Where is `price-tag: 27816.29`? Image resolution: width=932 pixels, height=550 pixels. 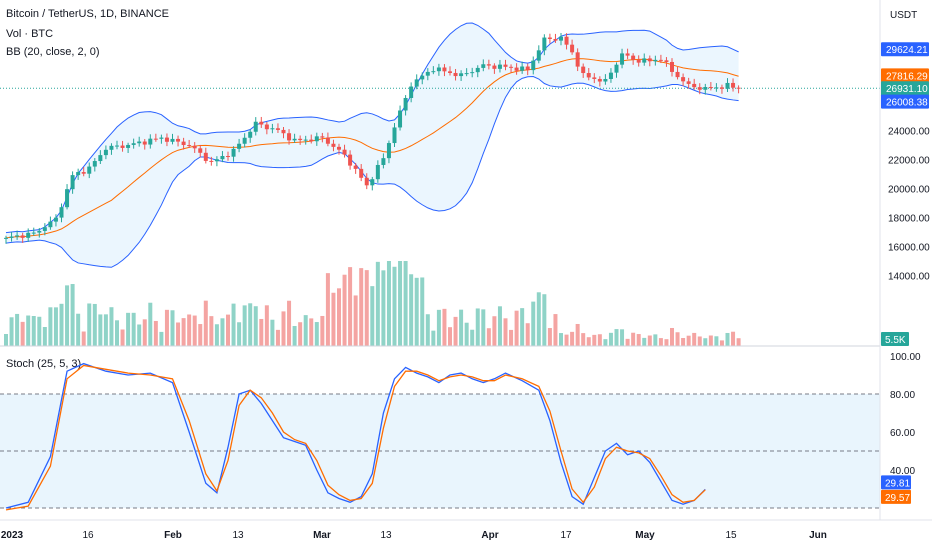 price-tag: 27816.29 is located at coordinates (905, 75).